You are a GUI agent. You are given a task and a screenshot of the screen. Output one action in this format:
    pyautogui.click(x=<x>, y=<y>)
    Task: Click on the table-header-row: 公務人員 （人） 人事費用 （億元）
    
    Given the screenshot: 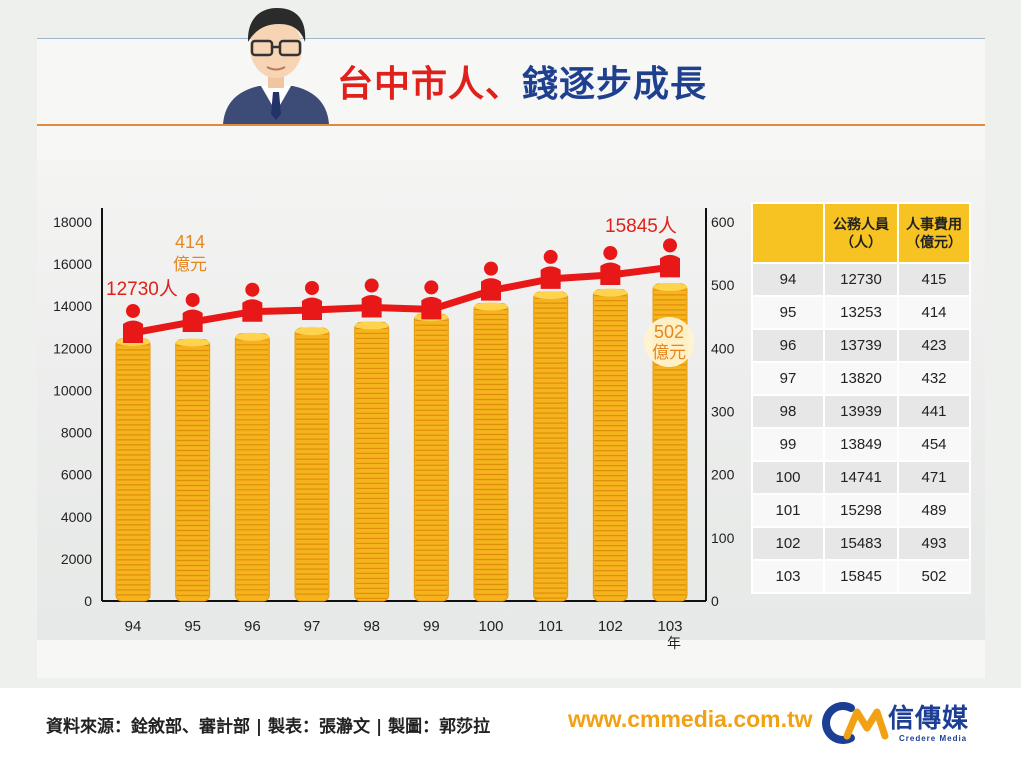 What is the action you would take?
    pyautogui.click(x=861, y=233)
    